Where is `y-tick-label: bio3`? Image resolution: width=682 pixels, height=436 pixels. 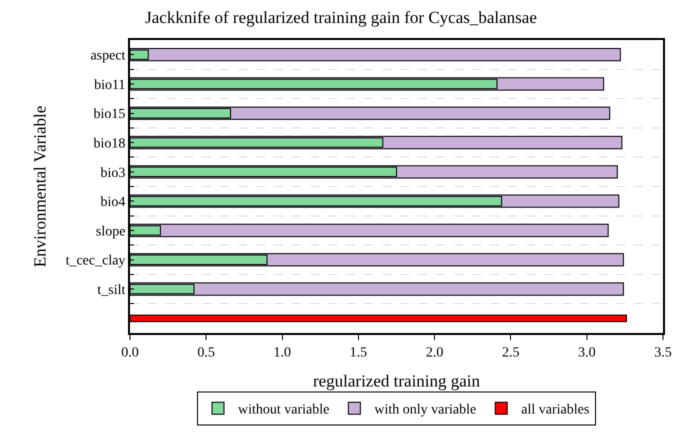 y-tick-label: bio3 is located at coordinates (113, 173).